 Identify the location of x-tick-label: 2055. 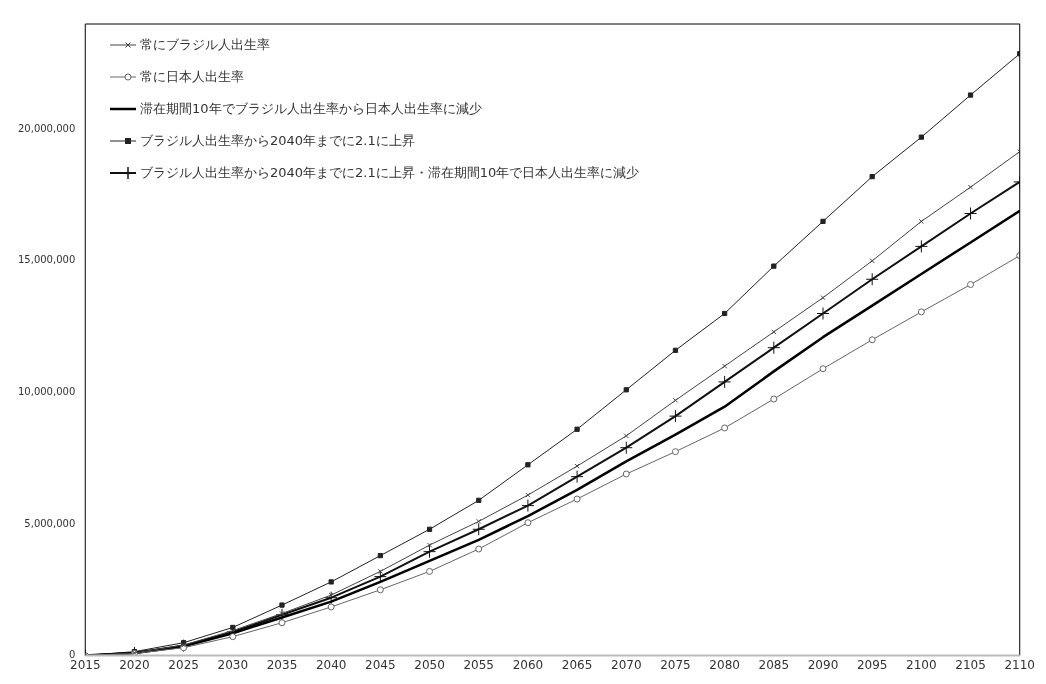
(478, 664).